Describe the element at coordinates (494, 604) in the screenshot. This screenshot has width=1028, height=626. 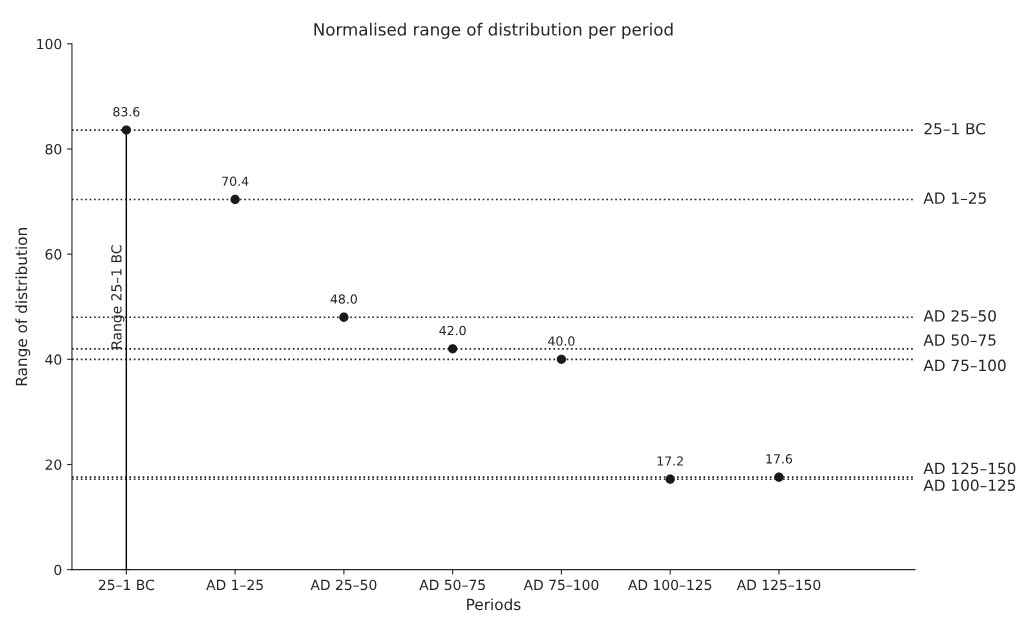
I see `x-axis-title: Periods` at that location.